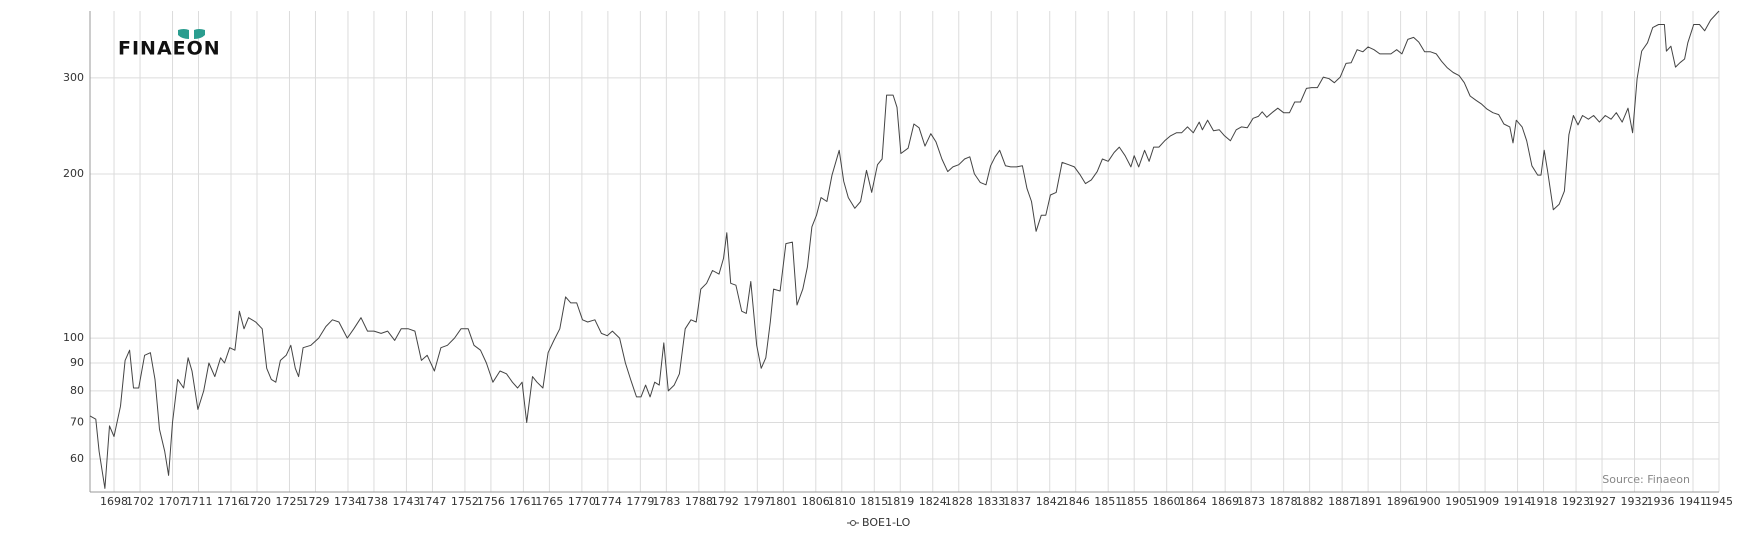 The width and height of the screenshot is (1764, 540). I want to click on x-tick-label: 1756, so click(491, 501).